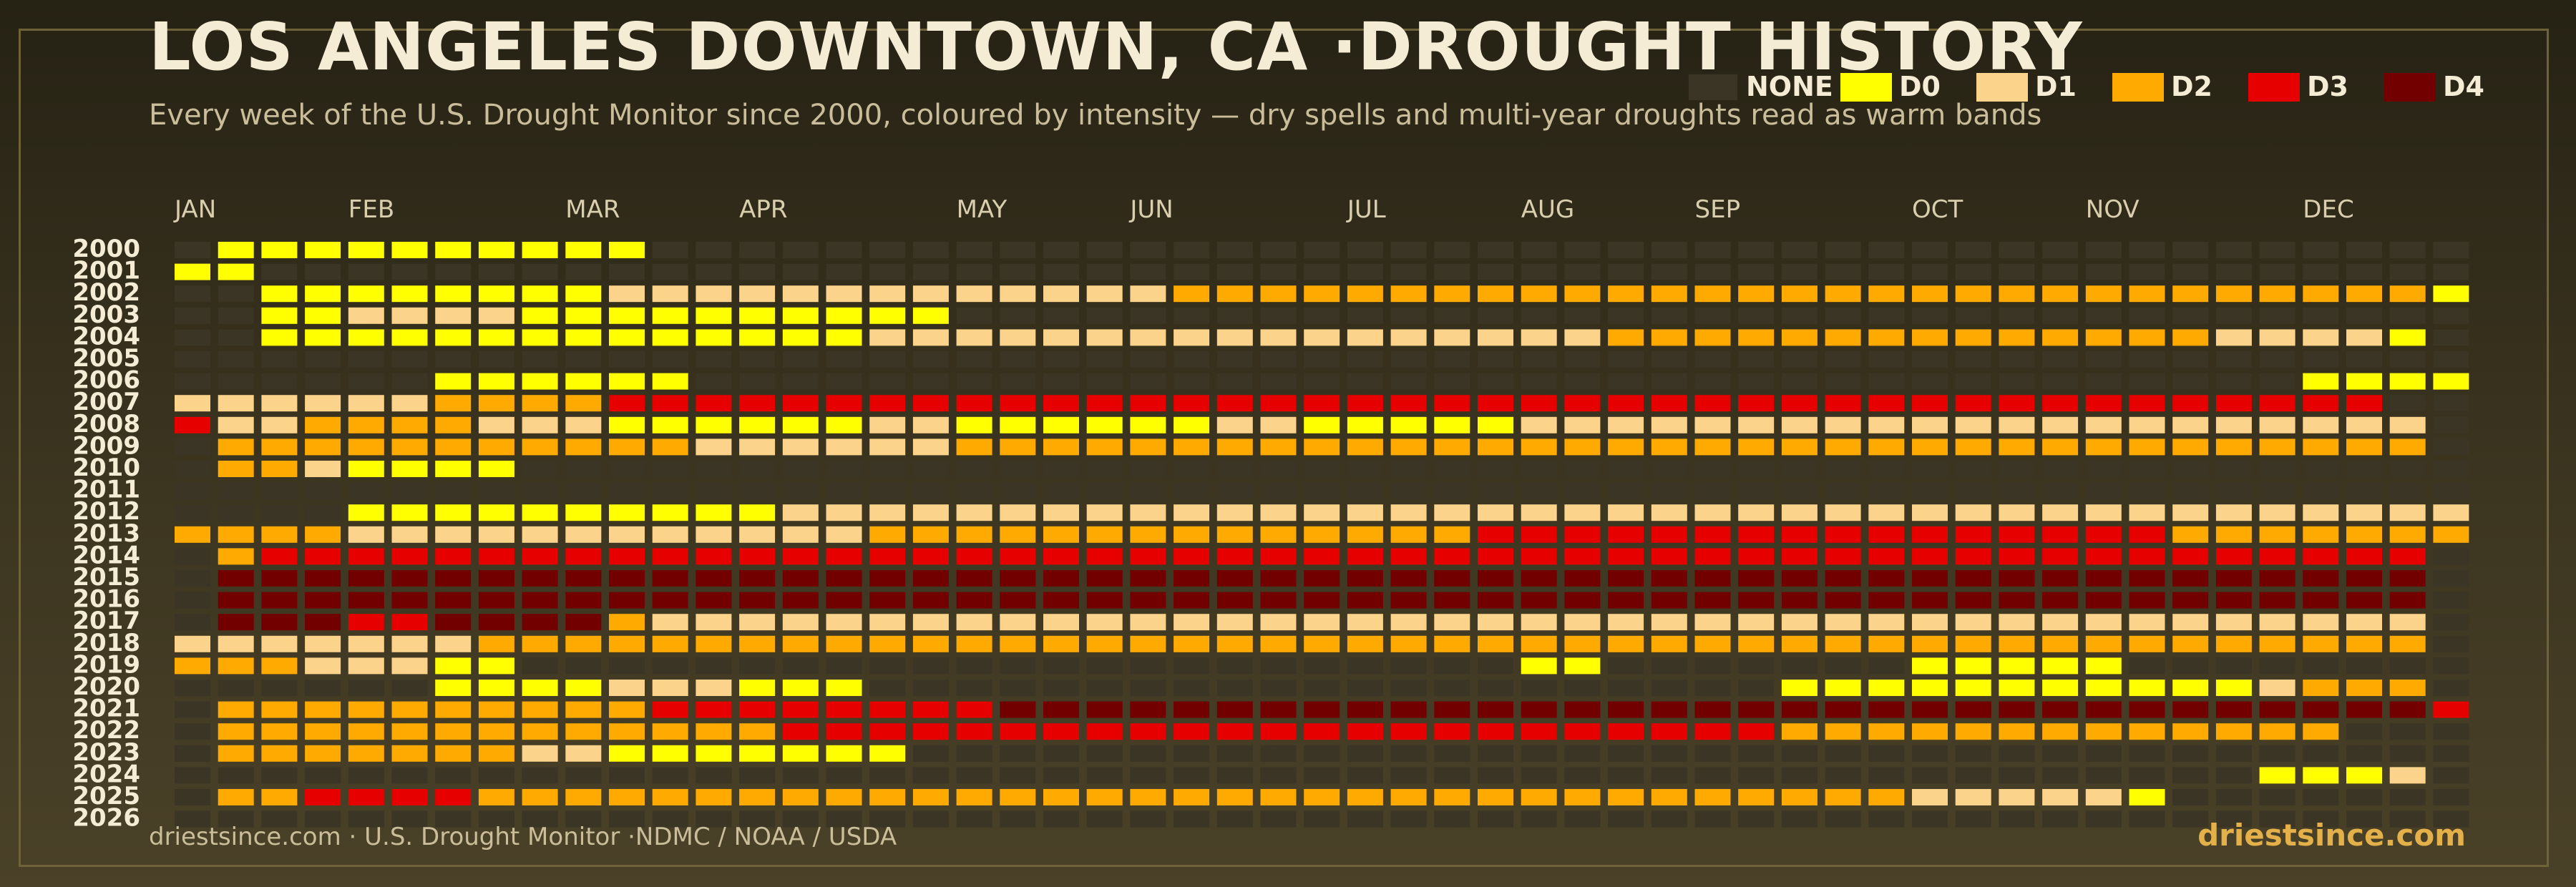 The image size is (2576, 887). What do you see at coordinates (2364, 271) in the screenshot?
I see `week-cell-2001-51-none` at bounding box center [2364, 271].